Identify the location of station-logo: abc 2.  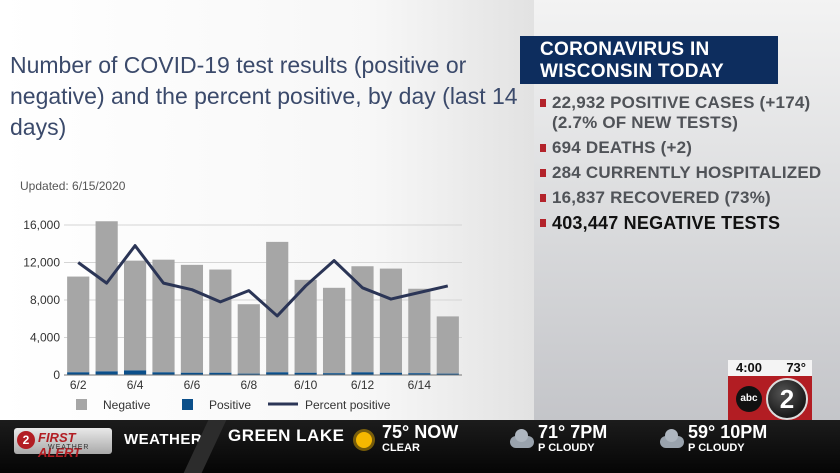
(770, 398).